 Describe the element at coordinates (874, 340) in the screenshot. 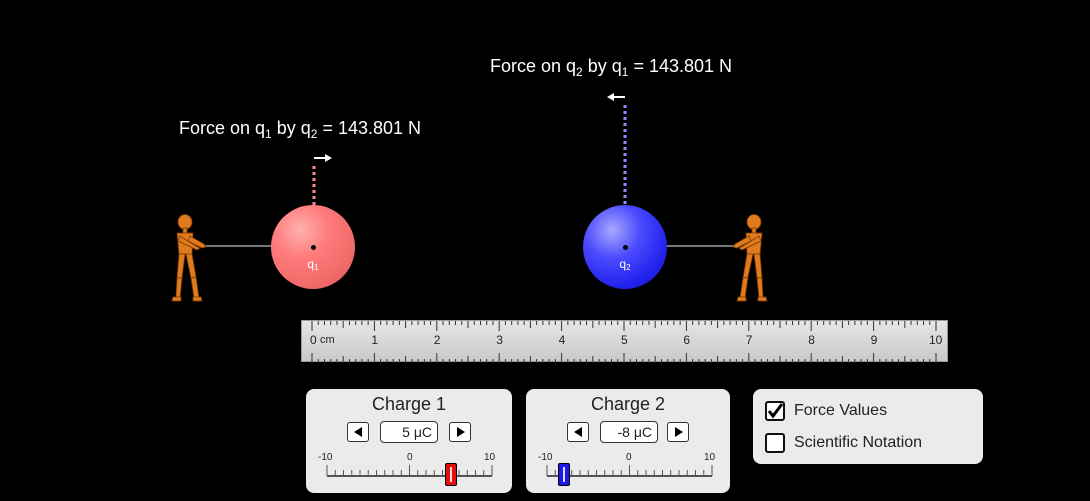

I see `ruler-number: 9` at that location.